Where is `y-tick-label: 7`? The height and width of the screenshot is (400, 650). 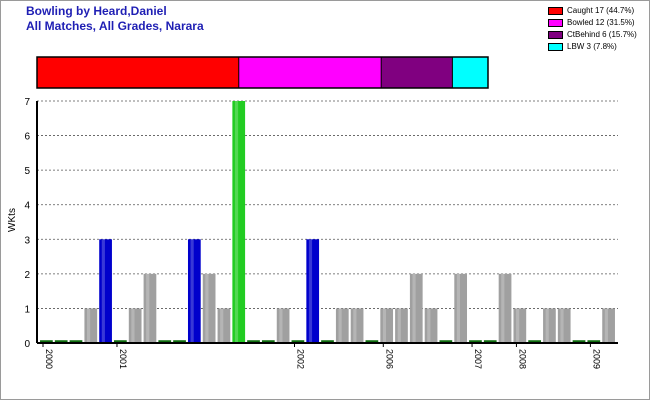 y-tick-label: 7 is located at coordinates (27, 102).